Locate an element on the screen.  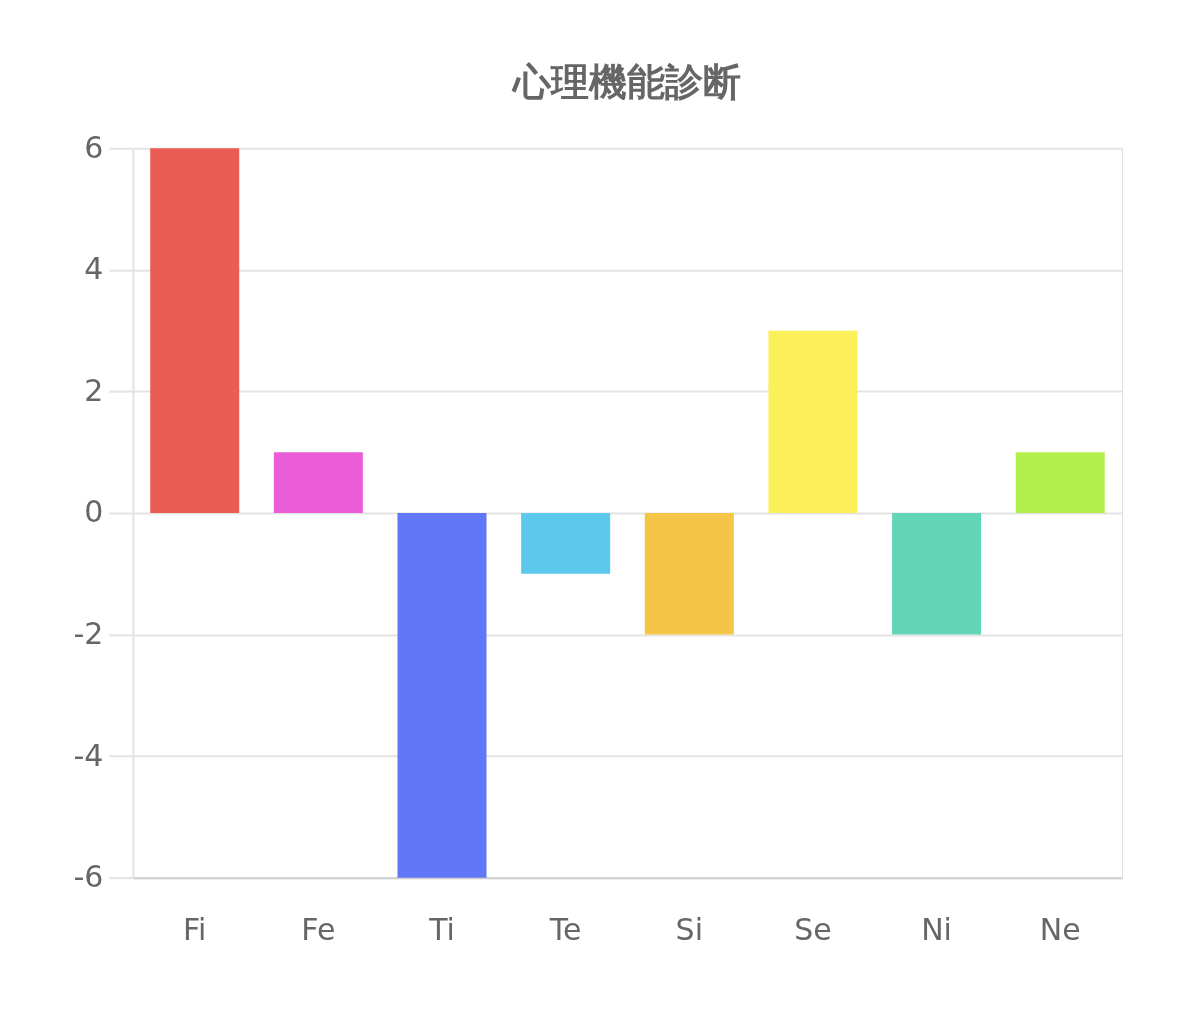
x-tick-label: Fe is located at coordinates (318, 930).